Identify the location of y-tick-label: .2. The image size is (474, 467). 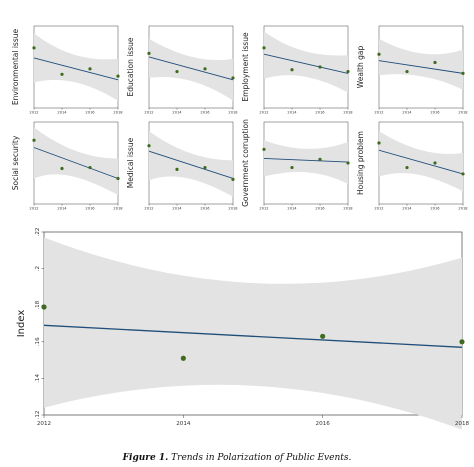
(38, 268).